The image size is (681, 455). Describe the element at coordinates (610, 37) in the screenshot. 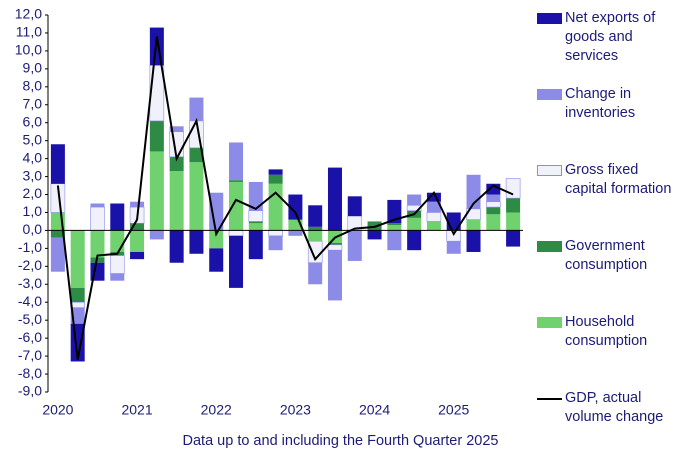

I see `legend-label: Net exports of goods and services` at that location.